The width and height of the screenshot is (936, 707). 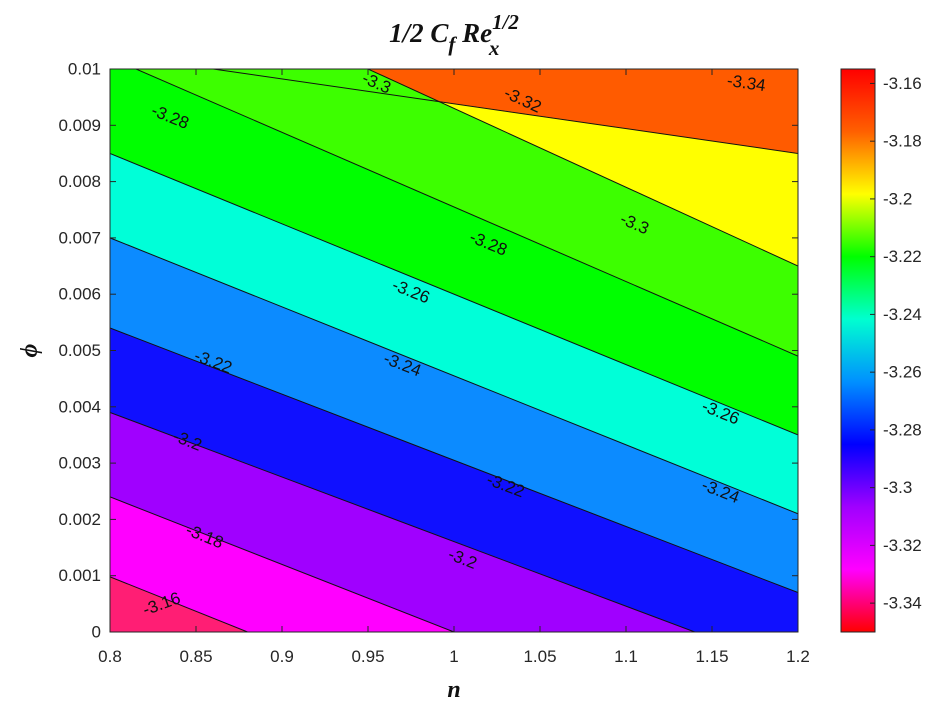 What do you see at coordinates (902, 545) in the screenshot?
I see `colorbar-tick-label: -3.32` at bounding box center [902, 545].